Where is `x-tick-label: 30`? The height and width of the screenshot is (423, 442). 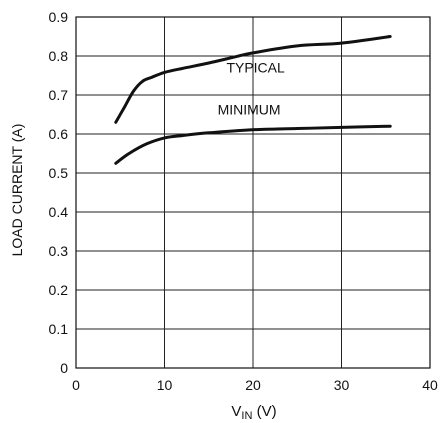
x-tick-label: 30 is located at coordinates (342, 385).